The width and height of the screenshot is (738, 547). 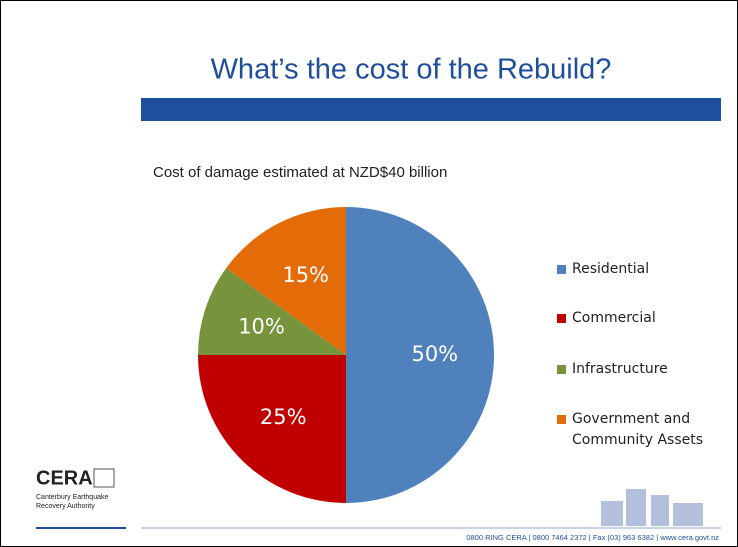 What do you see at coordinates (261, 327) in the screenshot?
I see `data-label: 10%` at bounding box center [261, 327].